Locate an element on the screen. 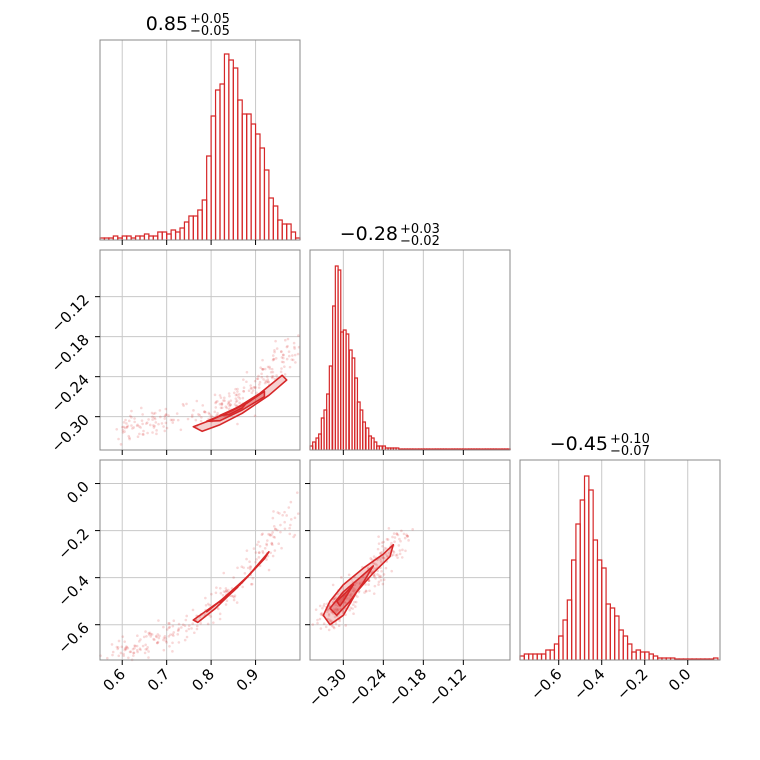 The height and width of the screenshot is (760, 760). density-contour is located at coordinates (231, 587).